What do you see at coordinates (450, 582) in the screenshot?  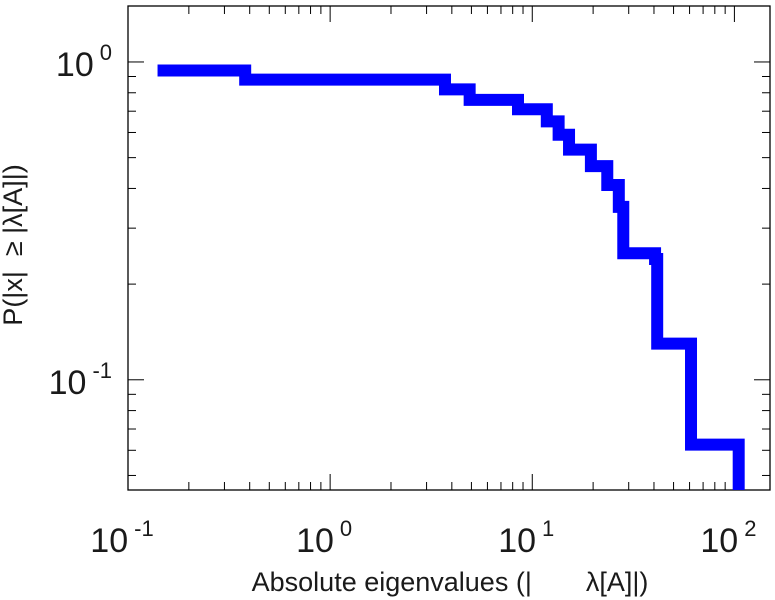 I see `x-axis-label: Absolute eigenvalues (| λ[A]|)` at bounding box center [450, 582].